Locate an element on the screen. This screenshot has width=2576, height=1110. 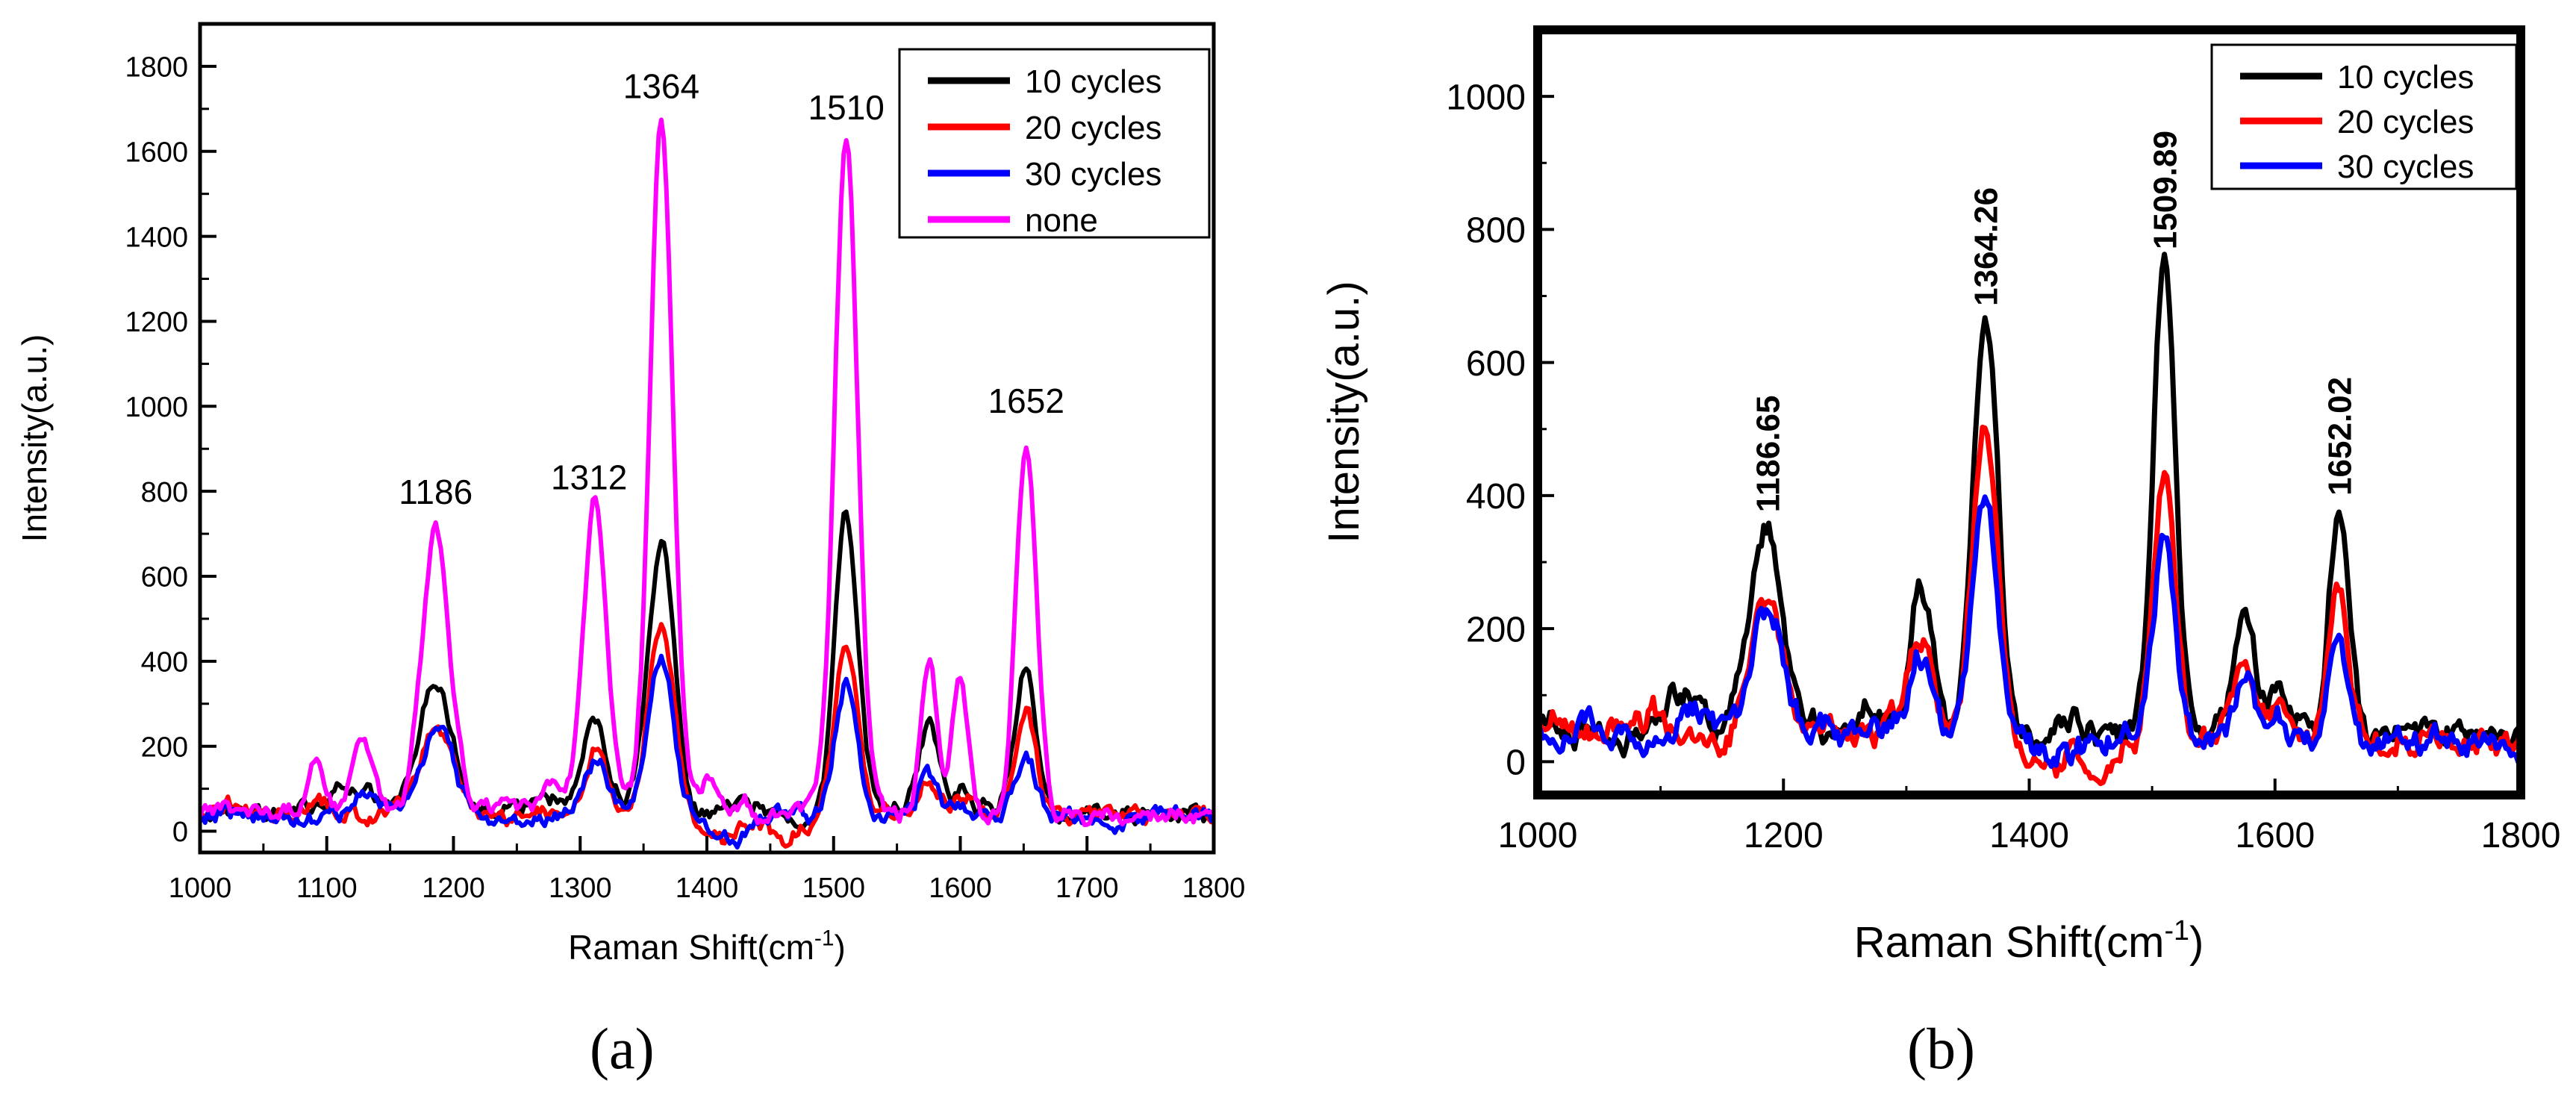
peak-annotation: 1510 is located at coordinates (846, 108).